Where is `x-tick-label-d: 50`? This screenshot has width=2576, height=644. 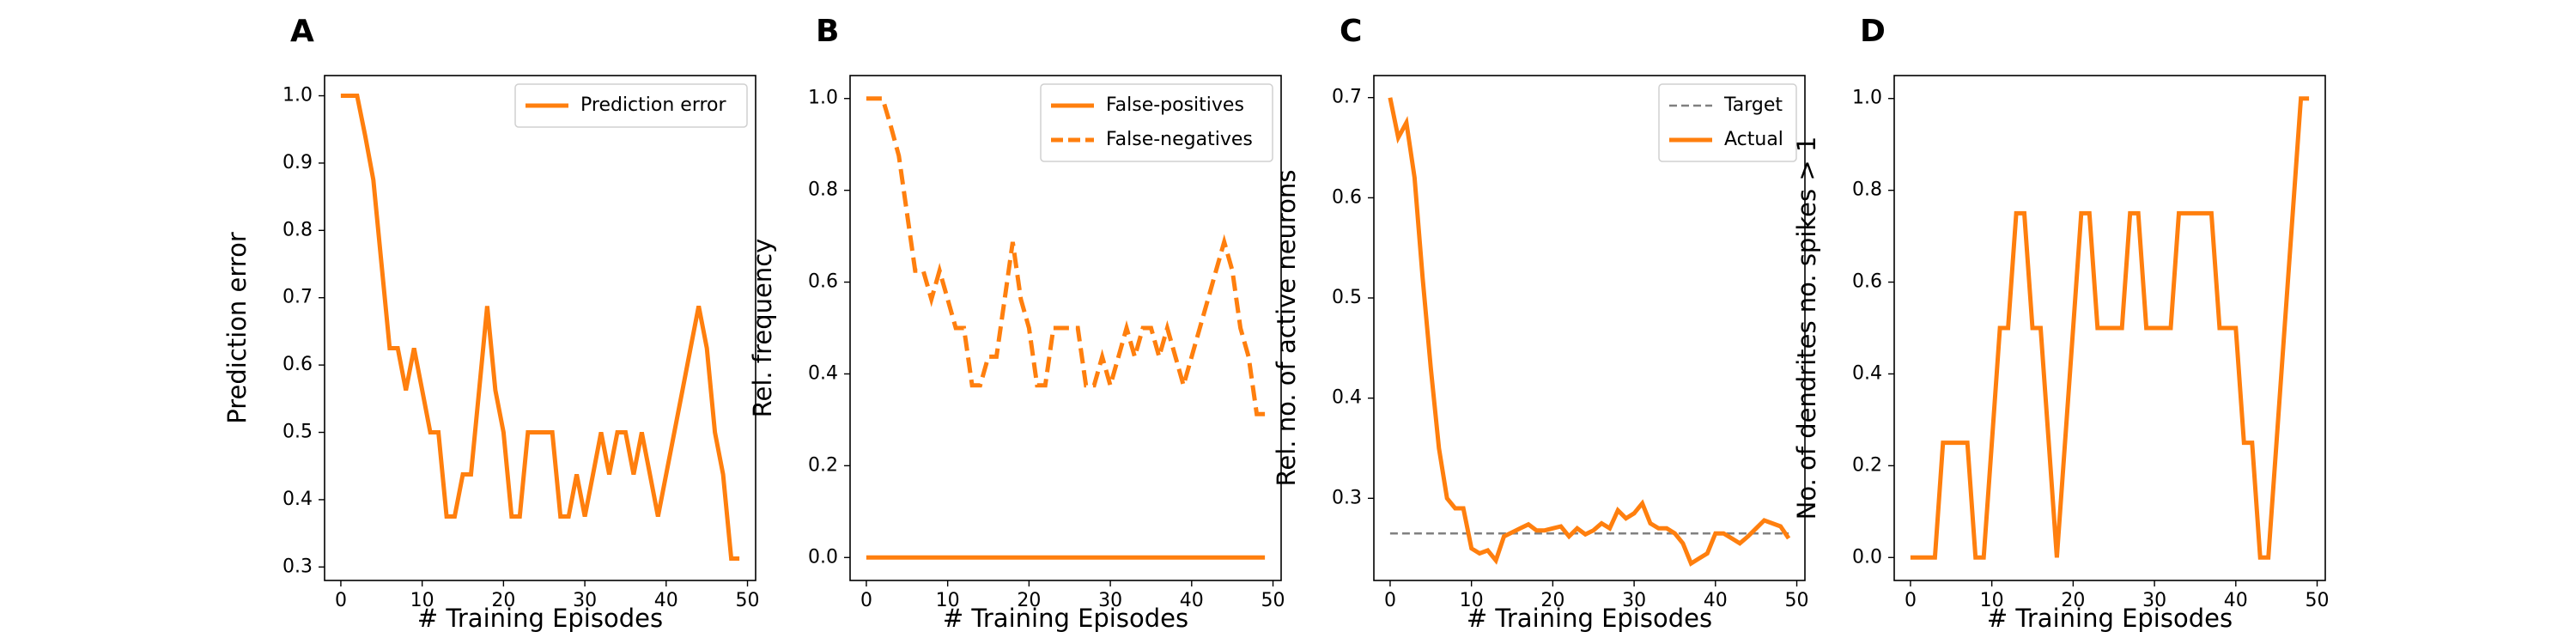 x-tick-label-d: 50 is located at coordinates (2318, 600).